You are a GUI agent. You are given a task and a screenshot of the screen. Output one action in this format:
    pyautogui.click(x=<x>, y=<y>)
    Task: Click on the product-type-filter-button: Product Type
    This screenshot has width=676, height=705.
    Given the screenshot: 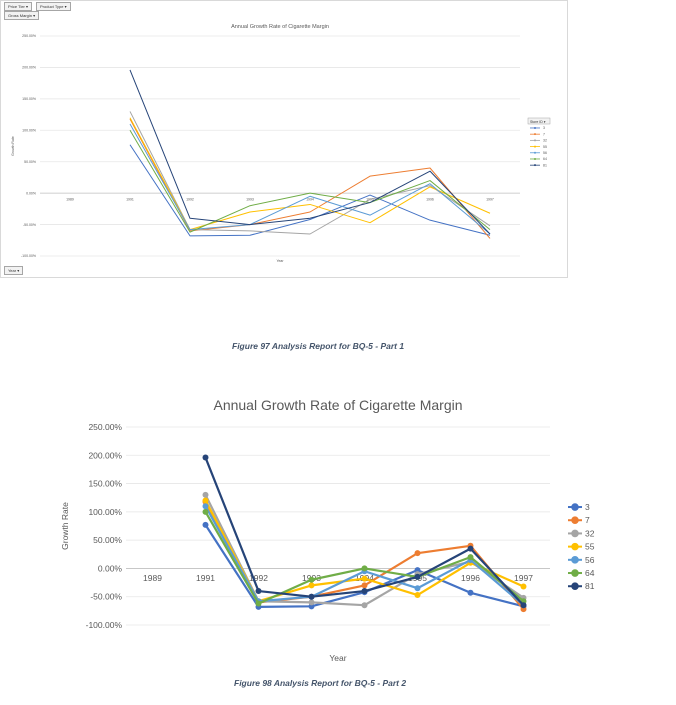 What is the action you would take?
    pyautogui.click(x=53, y=6)
    